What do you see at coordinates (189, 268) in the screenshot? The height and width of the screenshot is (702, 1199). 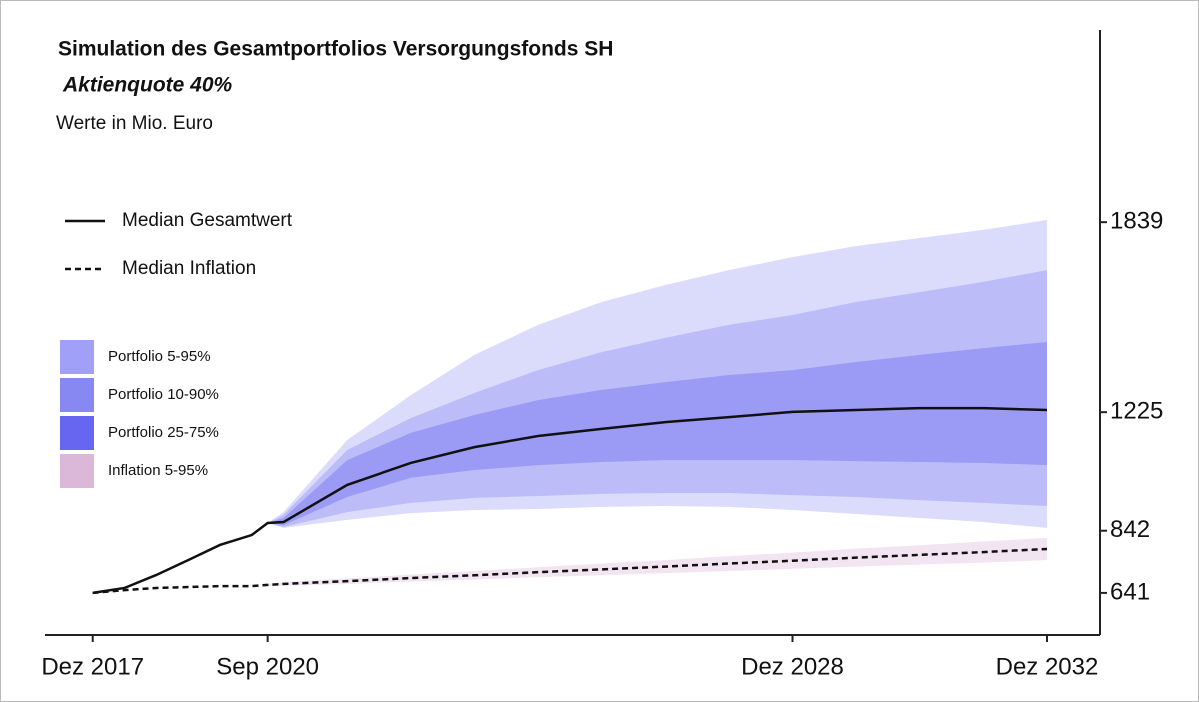 I see `legend-label: Median Inflation` at bounding box center [189, 268].